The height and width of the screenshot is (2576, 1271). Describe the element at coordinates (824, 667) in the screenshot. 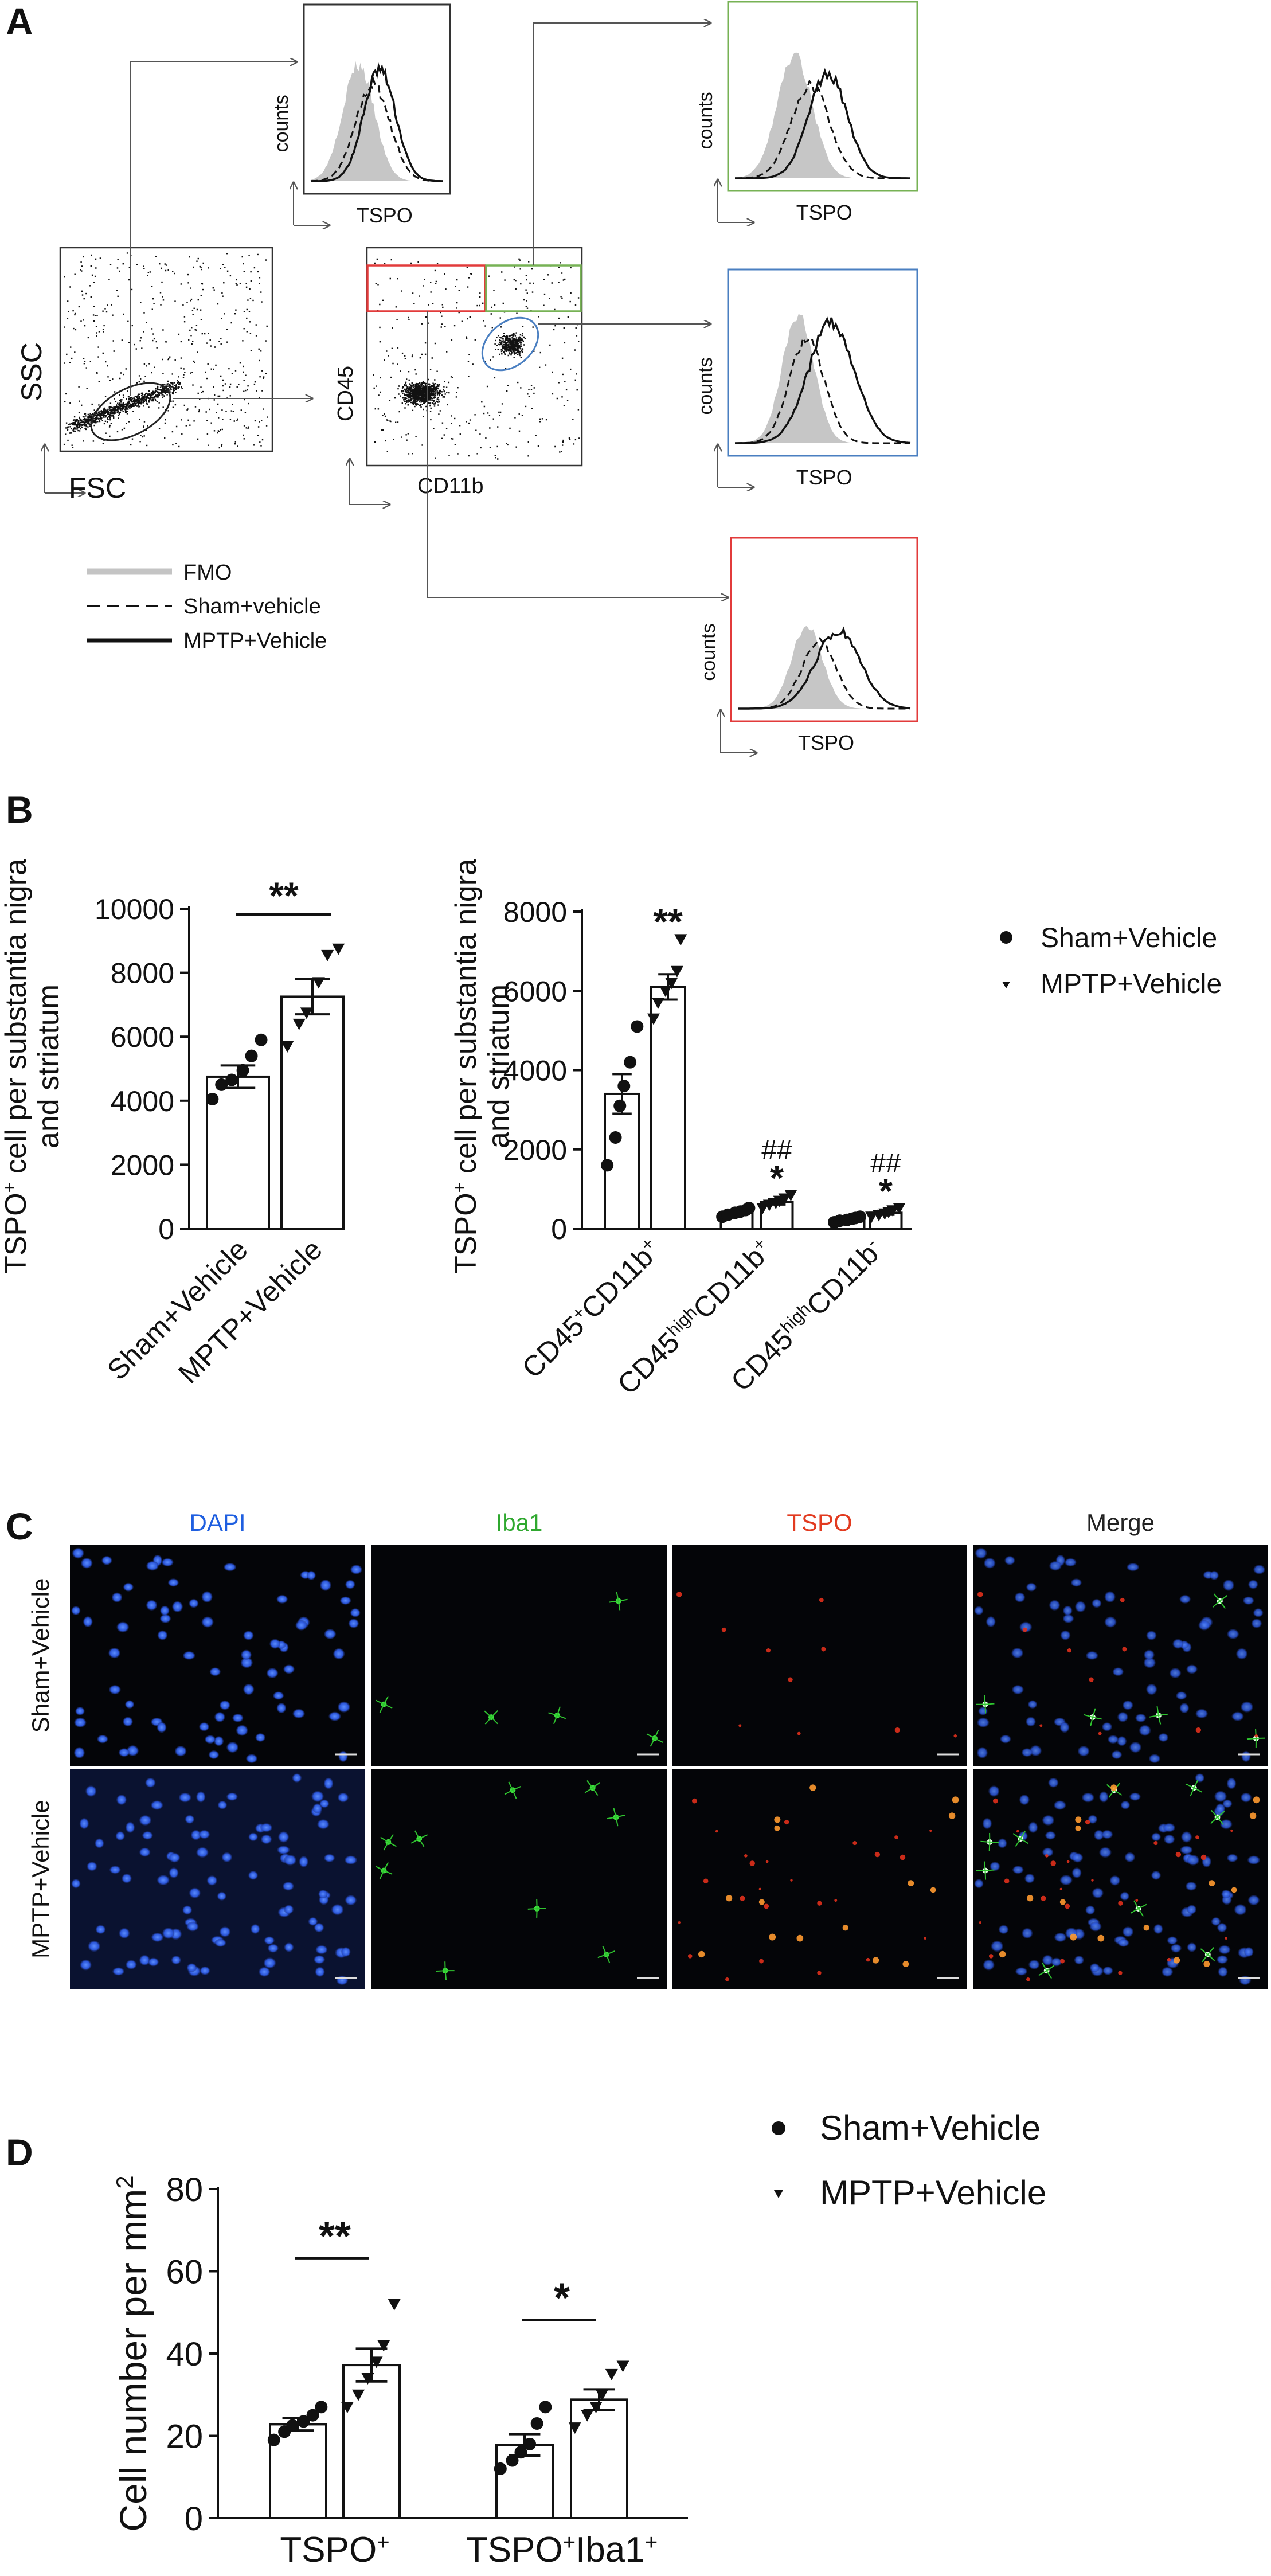

I see `histogram-fmo-curve` at that location.